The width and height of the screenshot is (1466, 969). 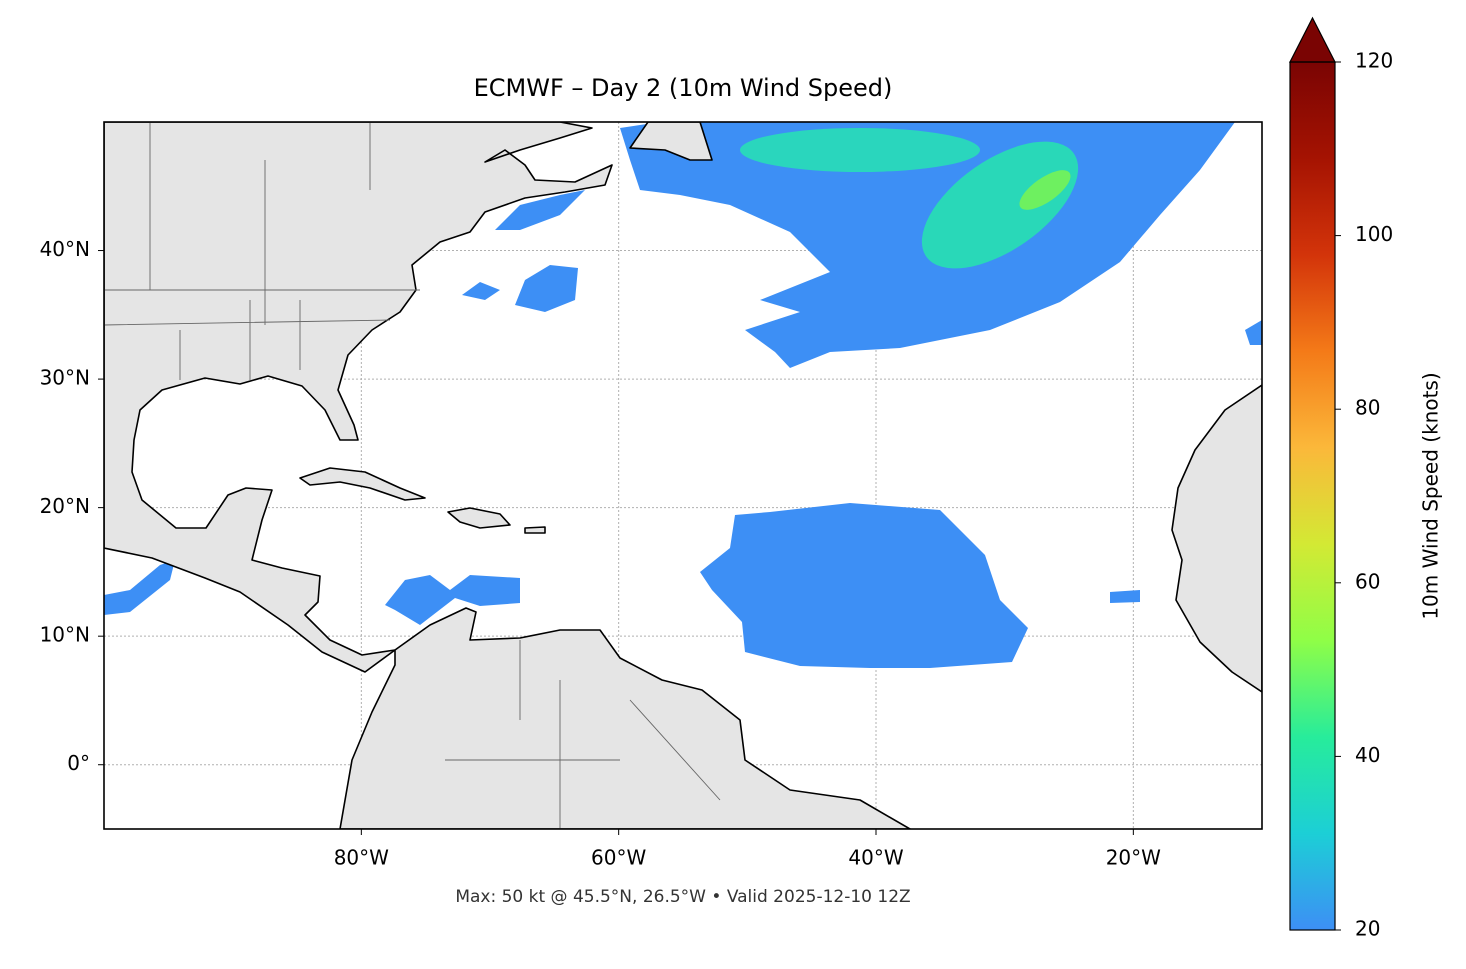 What do you see at coordinates (78, 763) in the screenshot?
I see `y-tick-label: 0°` at bounding box center [78, 763].